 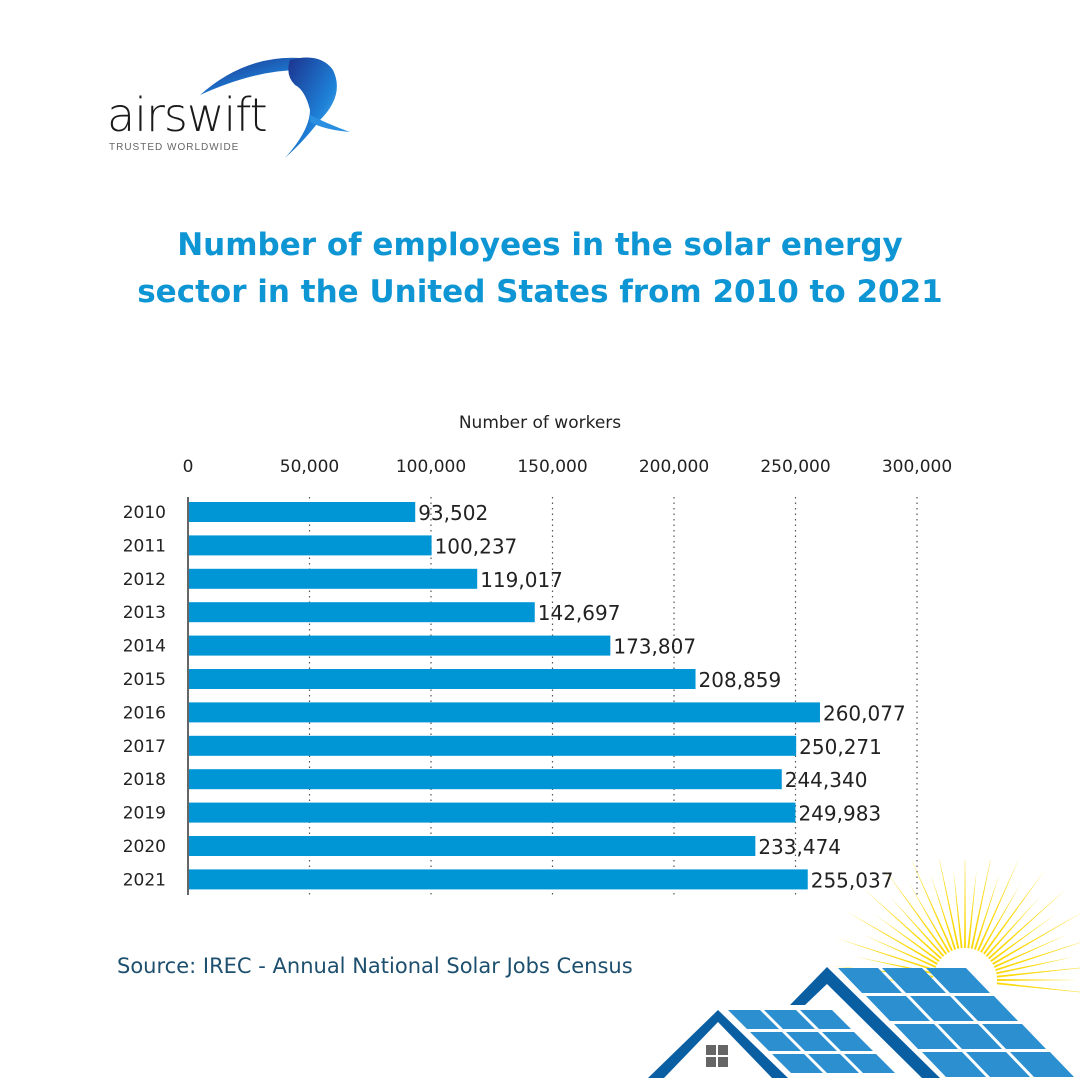 I want to click on logo-tagline: TRUSTED WORLDWIDE, so click(x=174, y=147).